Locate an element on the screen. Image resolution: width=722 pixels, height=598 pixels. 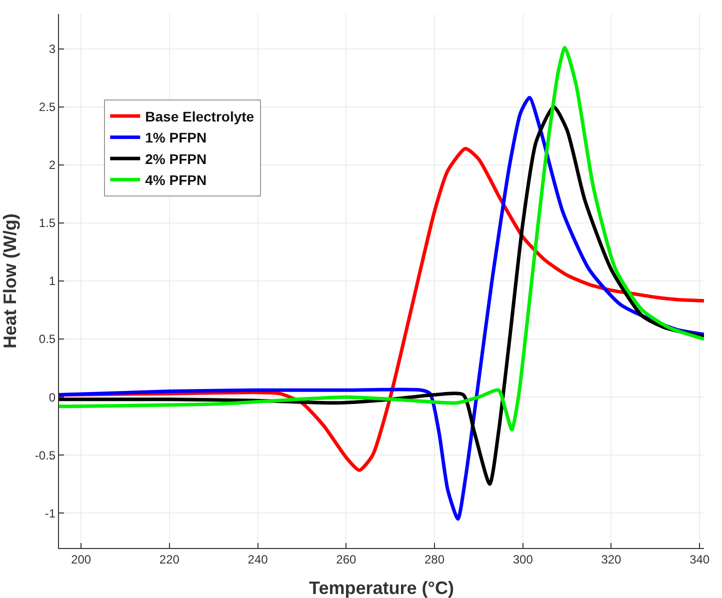
x-tick-label: 340 is located at coordinates (700, 559).